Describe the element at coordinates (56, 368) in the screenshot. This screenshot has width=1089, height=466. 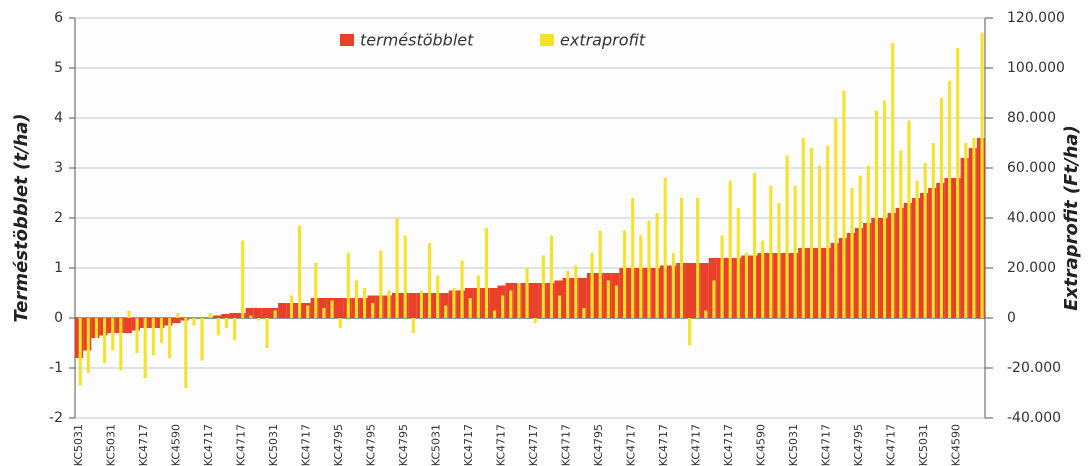
I see `y-tick-label: -1` at that location.